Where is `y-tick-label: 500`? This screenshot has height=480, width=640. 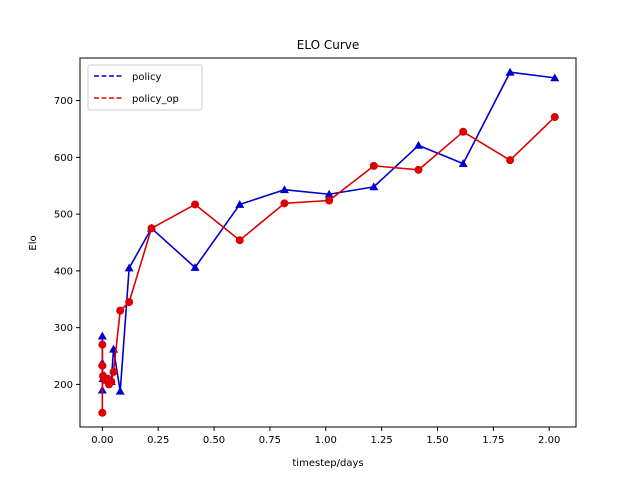
y-tick-label: 500 is located at coordinates (63, 215).